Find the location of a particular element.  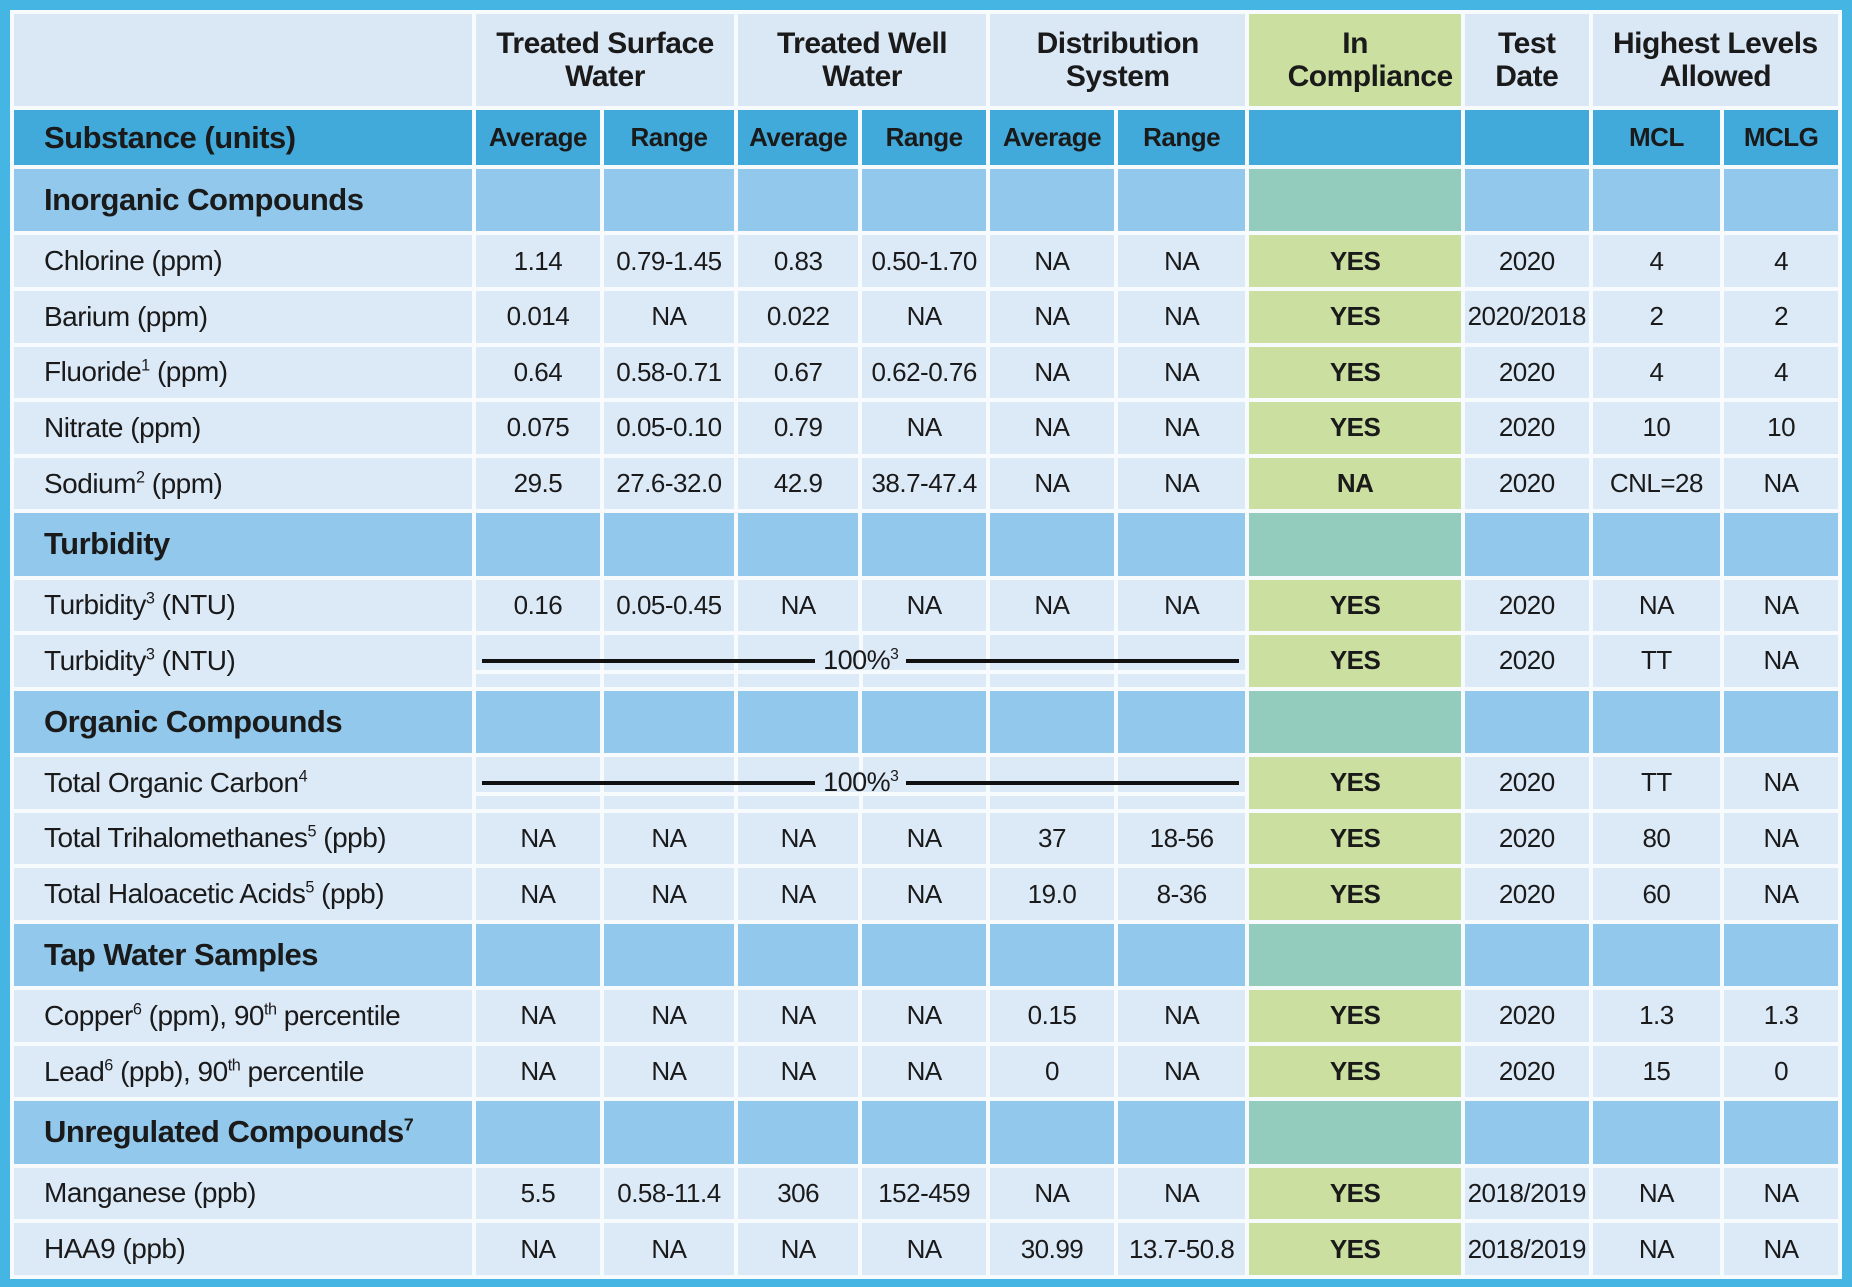

column-header-tww-average: Average is located at coordinates (798, 138).